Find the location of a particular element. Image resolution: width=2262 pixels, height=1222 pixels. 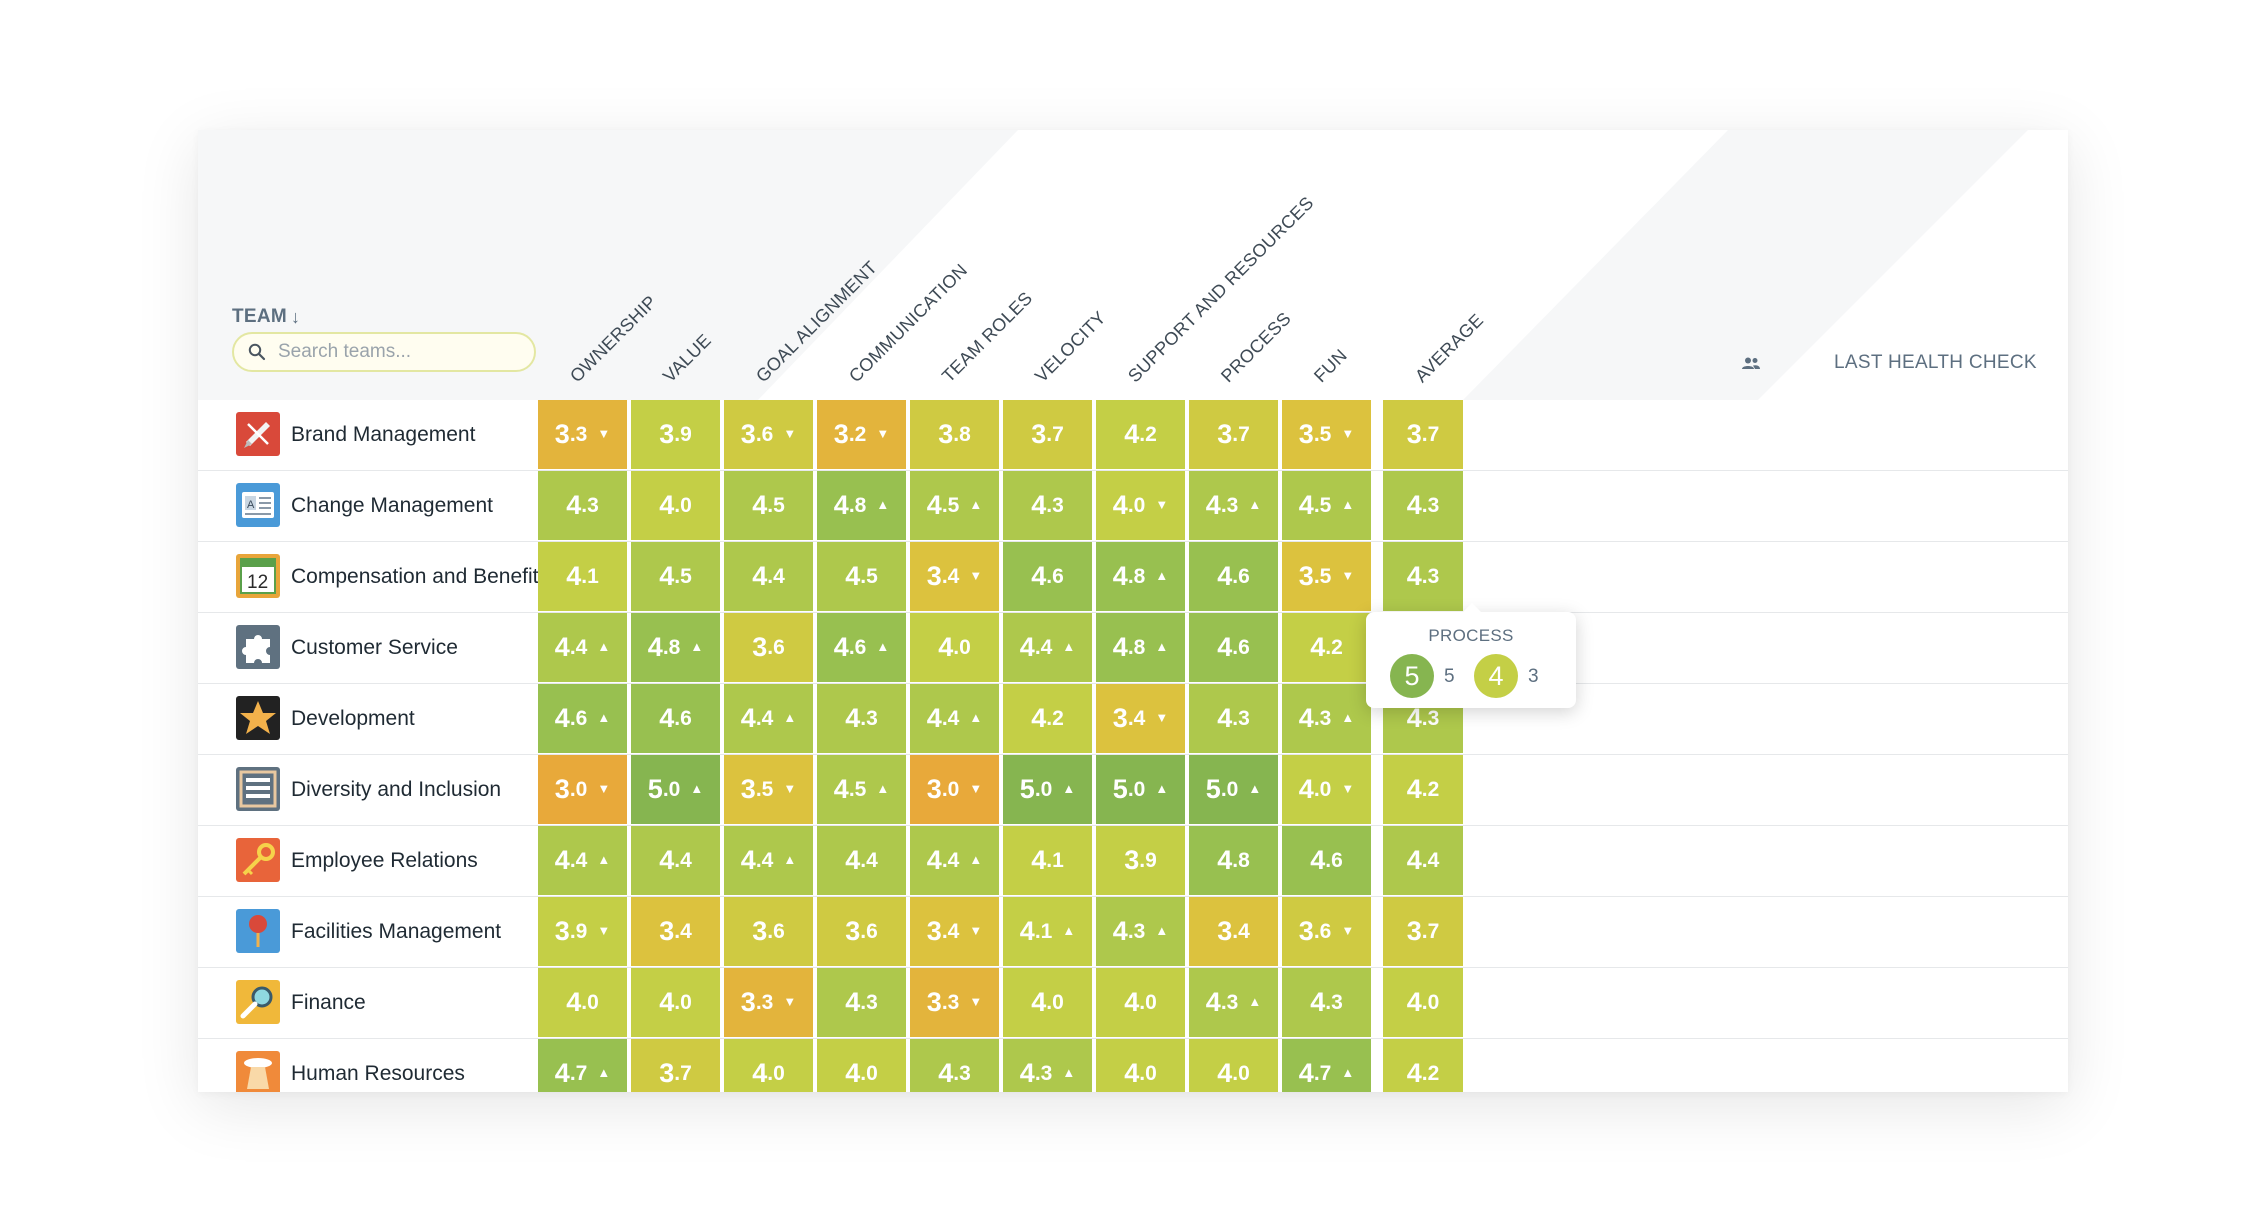

search-box is located at coordinates (384, 352).